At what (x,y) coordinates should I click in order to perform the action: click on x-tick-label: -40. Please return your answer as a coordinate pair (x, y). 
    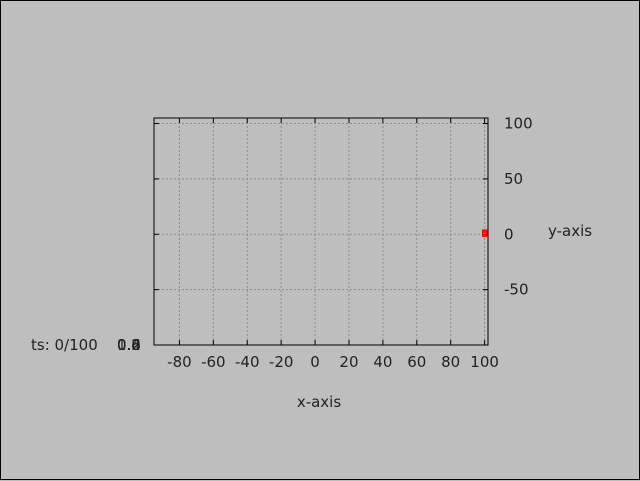
    Looking at the image, I should click on (247, 362).